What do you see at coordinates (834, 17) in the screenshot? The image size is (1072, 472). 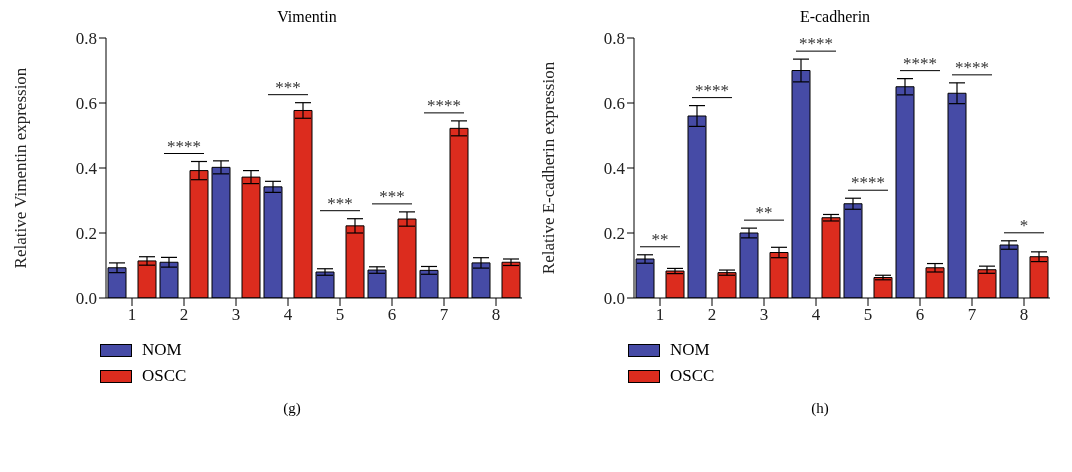 I see `chart-title: E-cadherin` at bounding box center [834, 17].